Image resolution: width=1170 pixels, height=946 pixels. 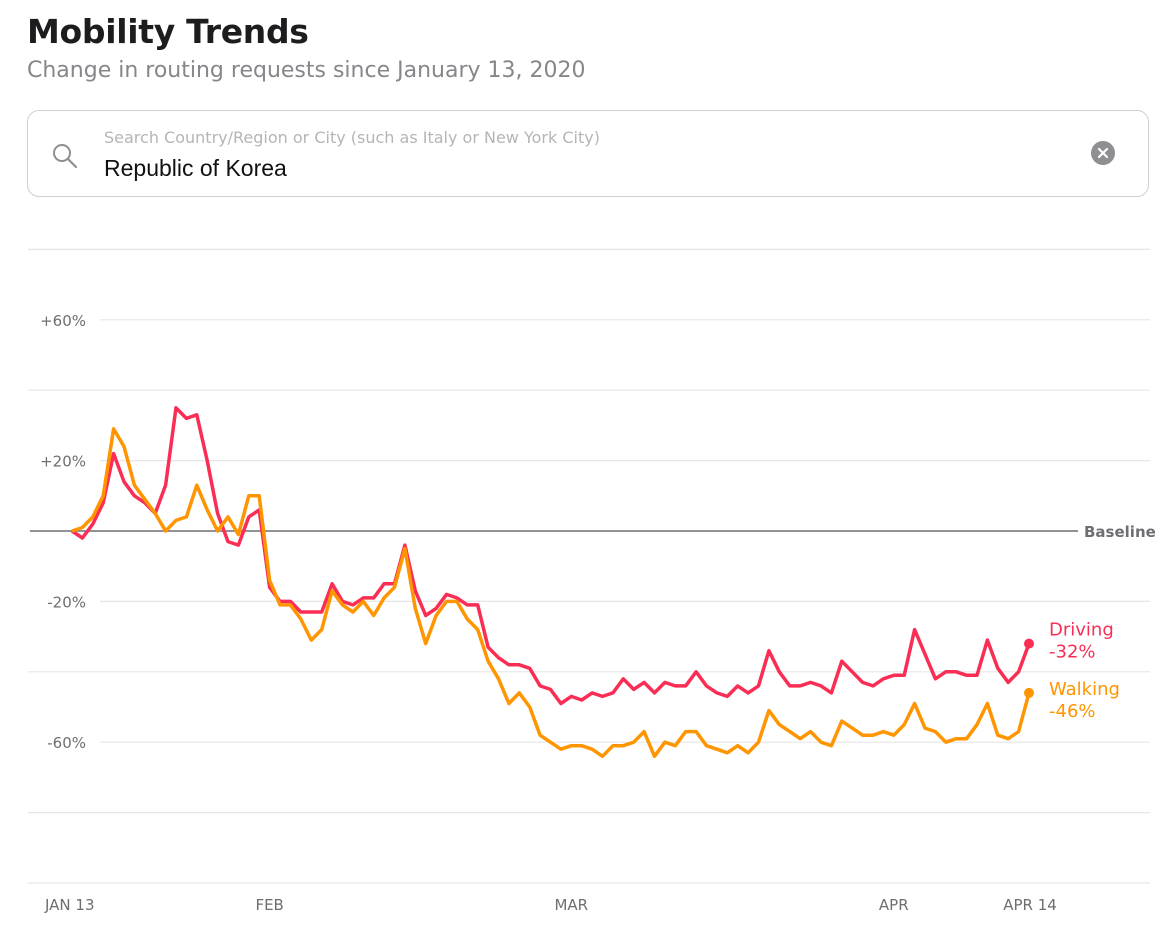 What do you see at coordinates (69, 905) in the screenshot?
I see `x-tick-label: JAN 13` at bounding box center [69, 905].